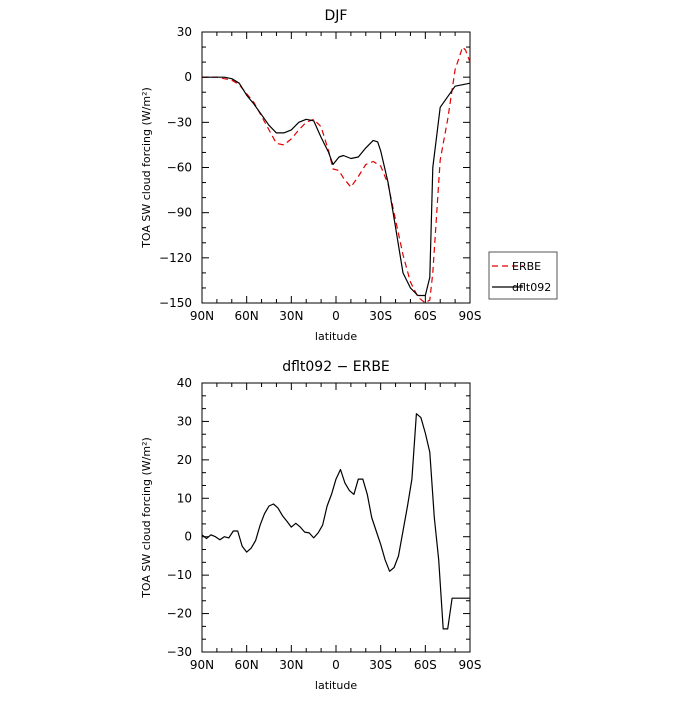 This screenshot has width=700, height=704. Describe the element at coordinates (179, 614) in the screenshot. I see `y-tick-label: −20` at that location.